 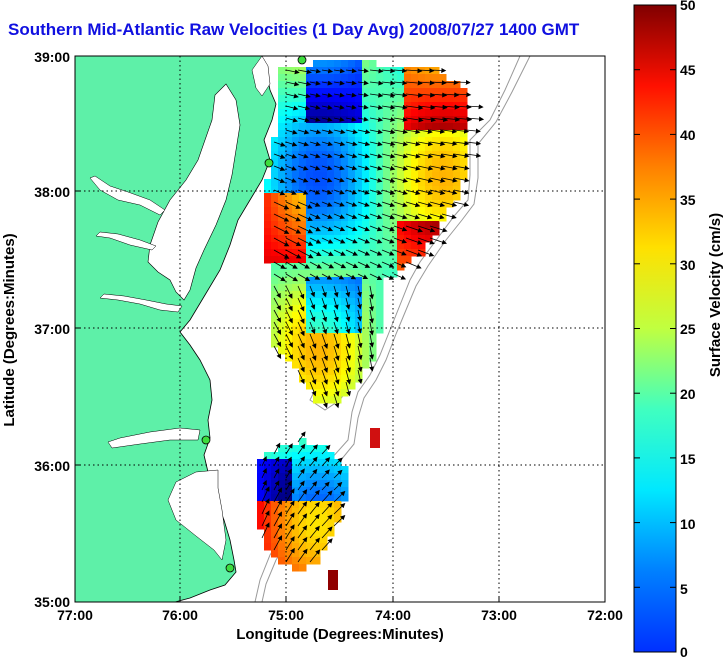 I want to click on colorbar-tick-label: 5, so click(x=684, y=589).